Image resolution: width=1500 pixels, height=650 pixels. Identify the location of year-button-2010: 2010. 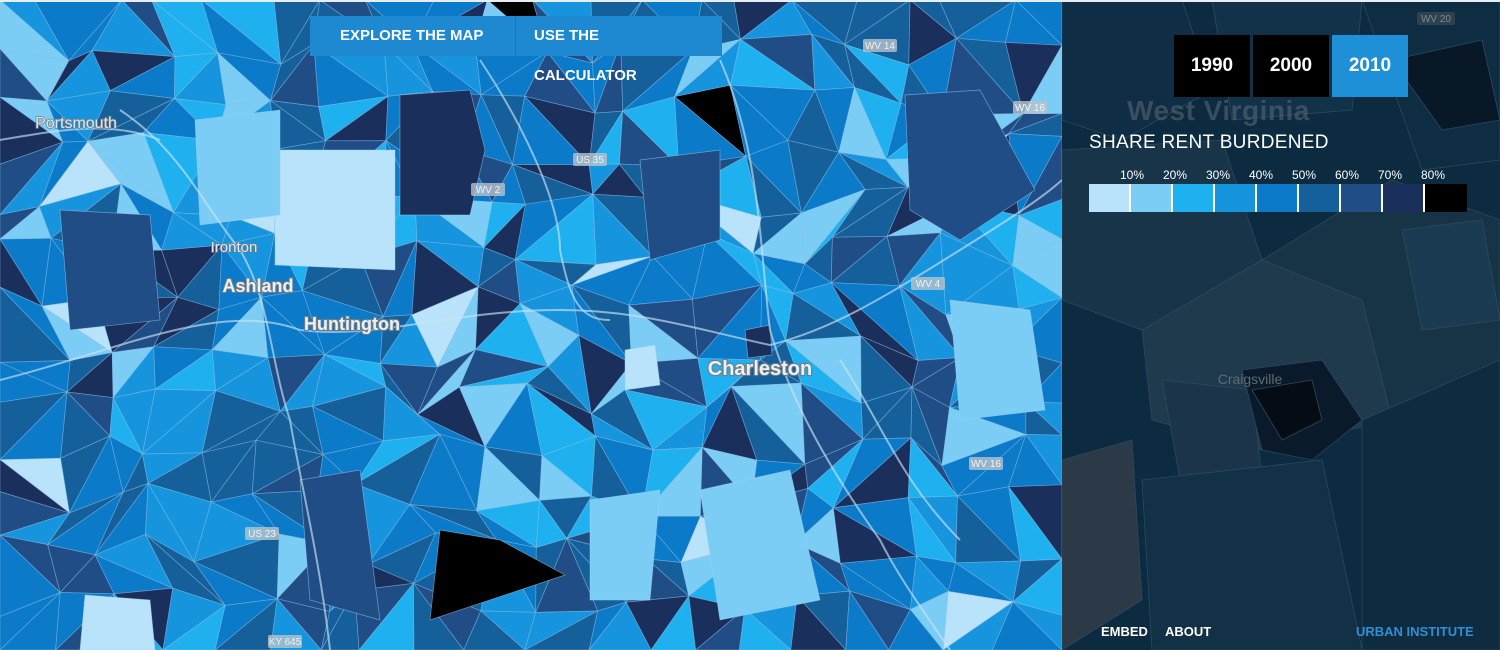
(1370, 66).